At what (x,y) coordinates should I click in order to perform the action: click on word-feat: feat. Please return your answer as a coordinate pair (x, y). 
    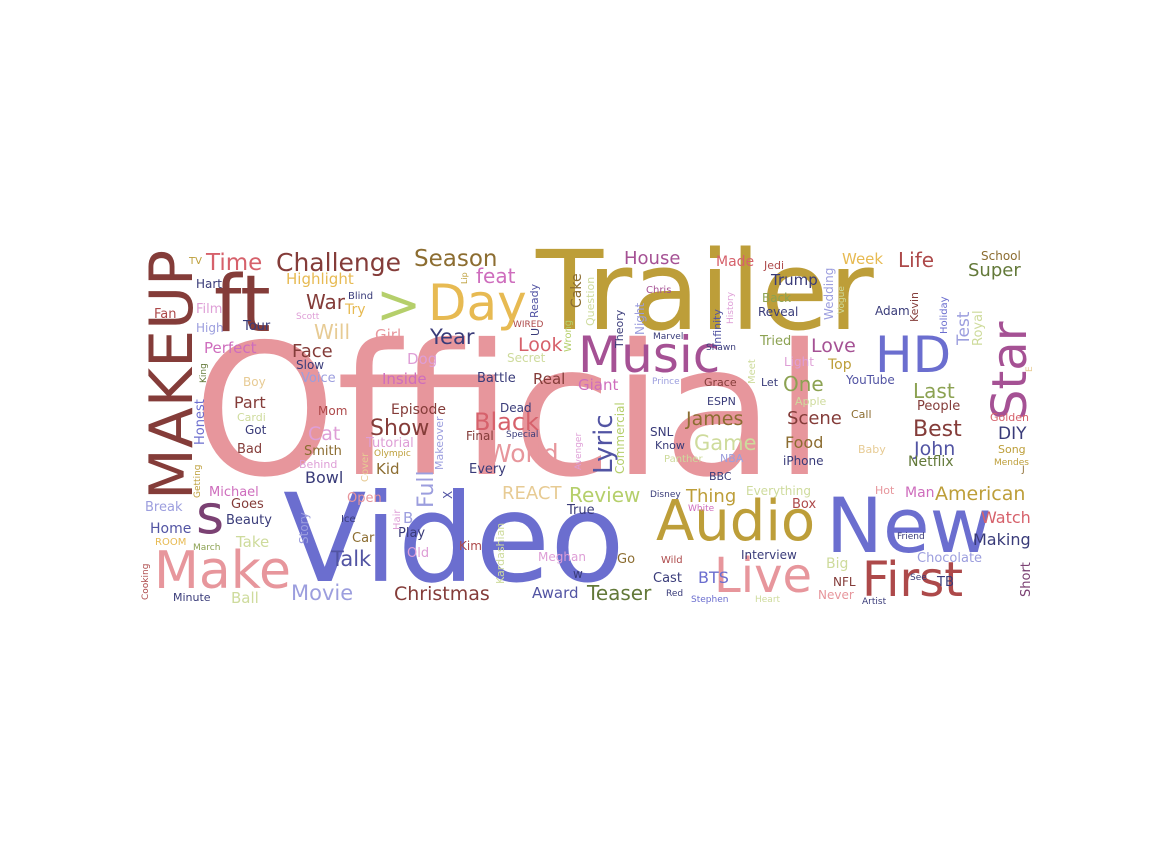
    Looking at the image, I should click on (496, 276).